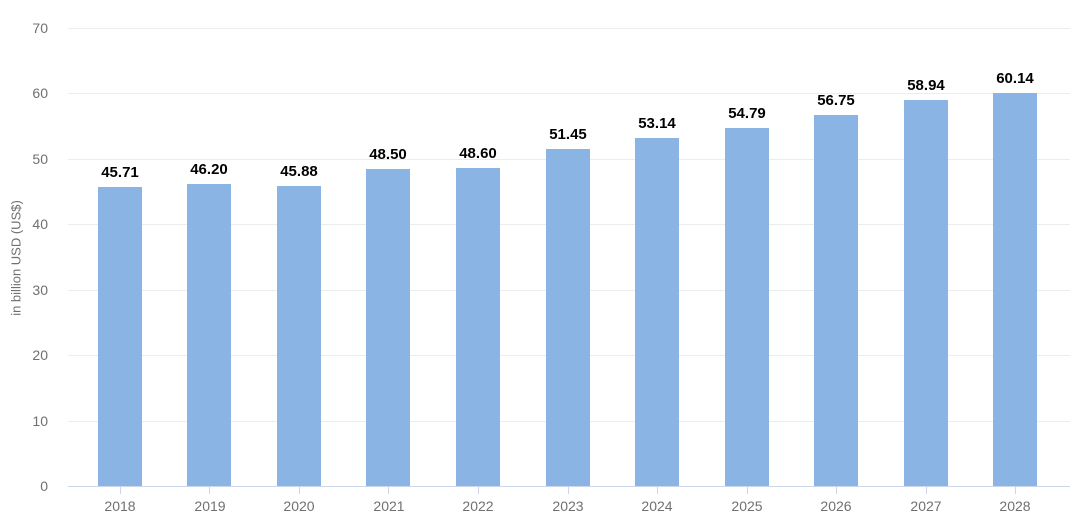 The width and height of the screenshot is (1080, 525). I want to click on x-tick-label: 2027, so click(926, 506).